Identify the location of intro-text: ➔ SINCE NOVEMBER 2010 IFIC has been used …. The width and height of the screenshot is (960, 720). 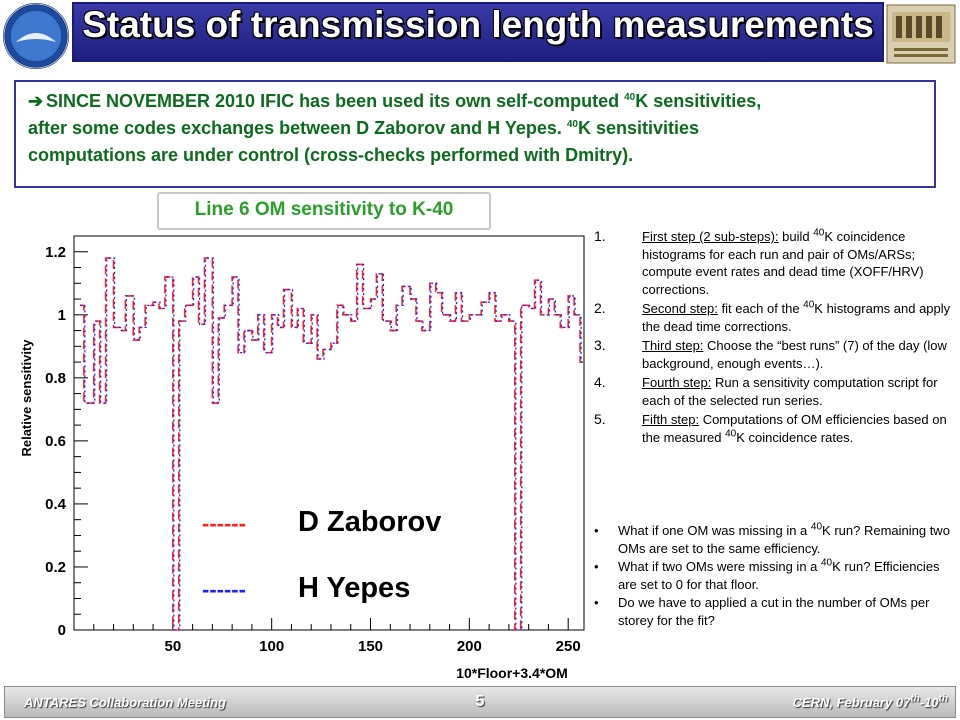
(478, 128).